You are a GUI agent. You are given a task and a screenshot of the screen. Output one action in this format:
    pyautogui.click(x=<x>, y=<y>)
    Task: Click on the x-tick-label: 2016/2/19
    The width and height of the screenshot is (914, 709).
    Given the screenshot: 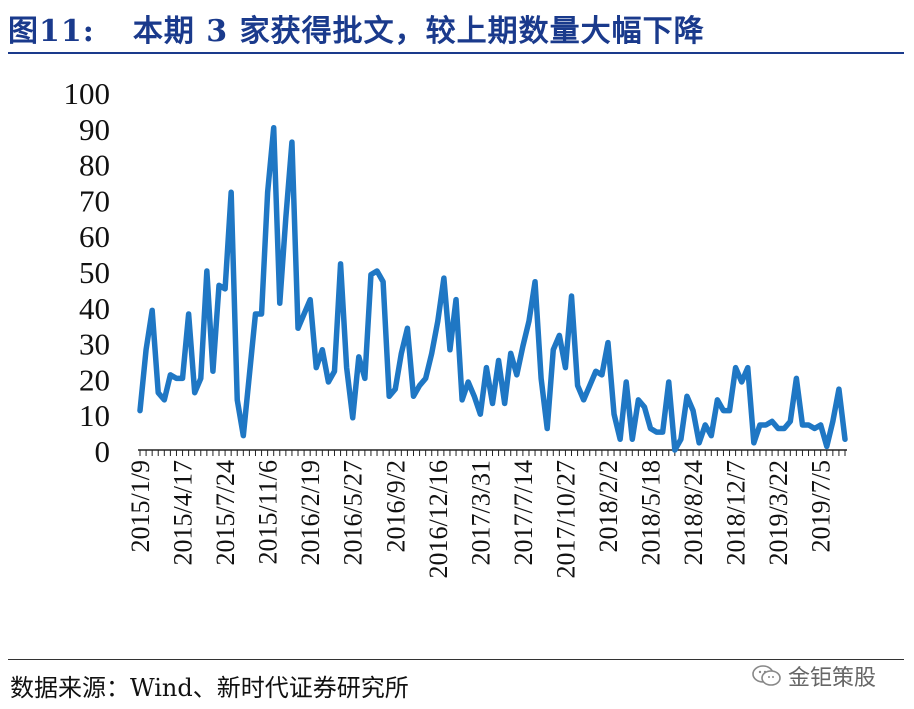 What is the action you would take?
    pyautogui.click(x=310, y=512)
    